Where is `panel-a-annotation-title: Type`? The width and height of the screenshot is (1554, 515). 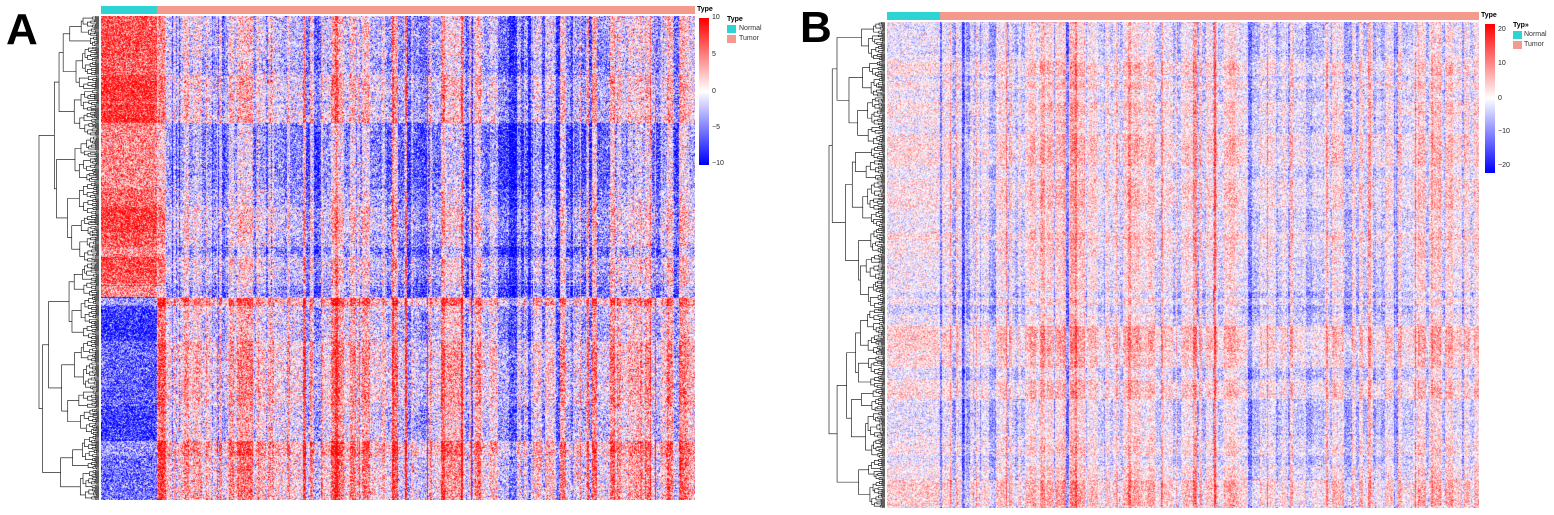 panel-a-annotation-title: Type is located at coordinates (705, 9).